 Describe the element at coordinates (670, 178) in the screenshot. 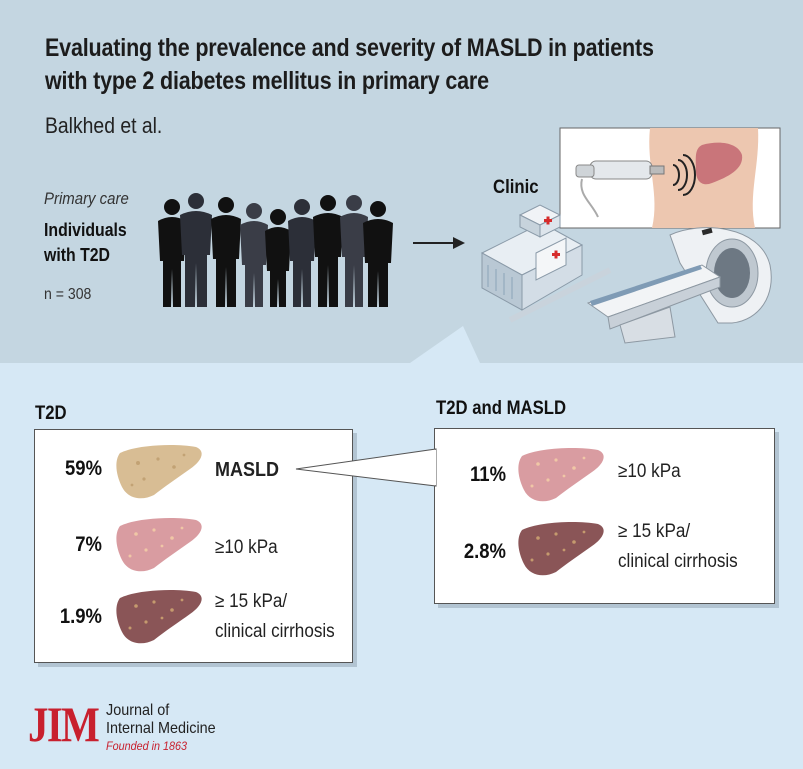

I see `ultrasound-scan-icon` at that location.